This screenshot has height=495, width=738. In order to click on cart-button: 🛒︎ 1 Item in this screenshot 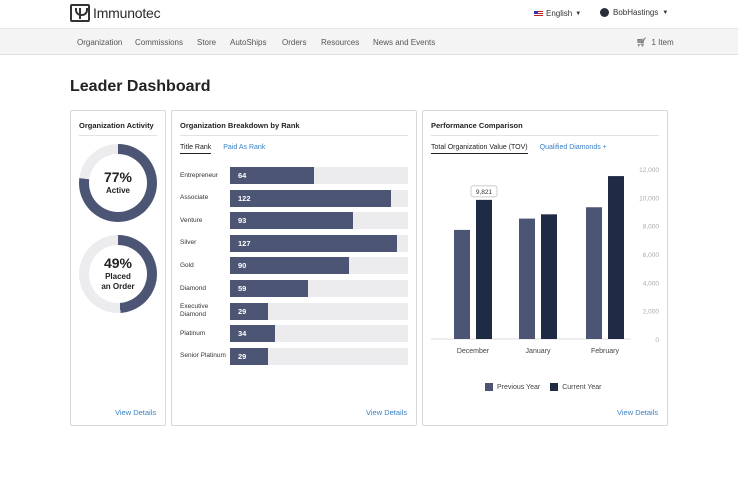, I will do `click(655, 42)`.